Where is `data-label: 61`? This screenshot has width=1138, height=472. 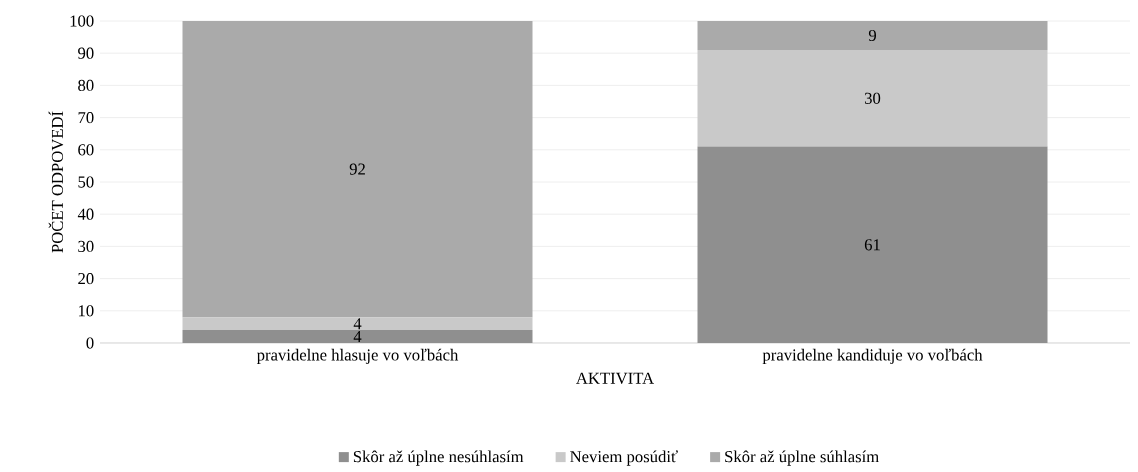 data-label: 61 is located at coordinates (872, 245).